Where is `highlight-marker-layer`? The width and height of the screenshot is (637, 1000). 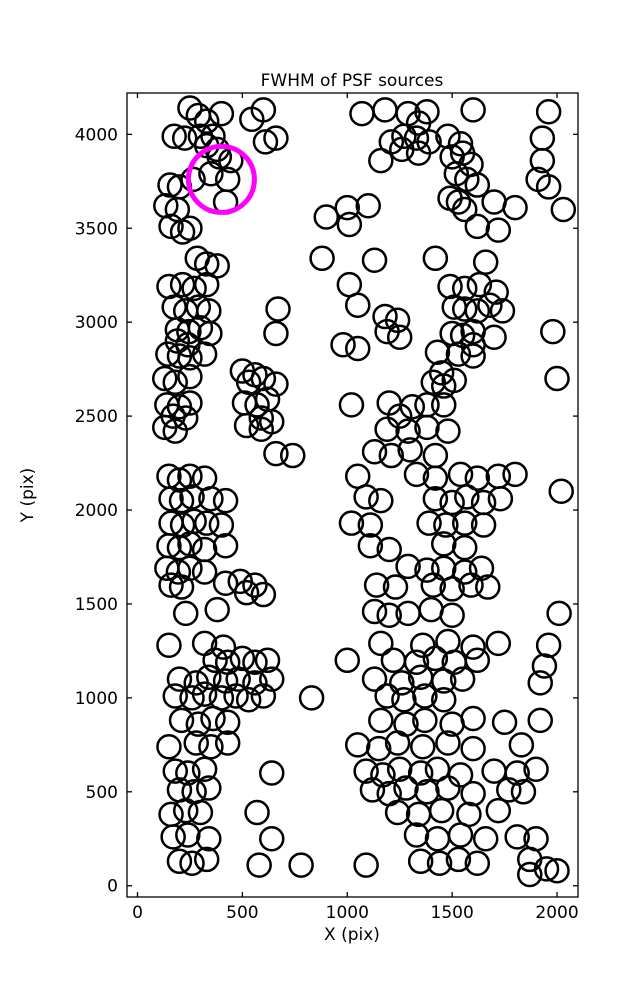 highlight-marker-layer is located at coordinates (221, 179).